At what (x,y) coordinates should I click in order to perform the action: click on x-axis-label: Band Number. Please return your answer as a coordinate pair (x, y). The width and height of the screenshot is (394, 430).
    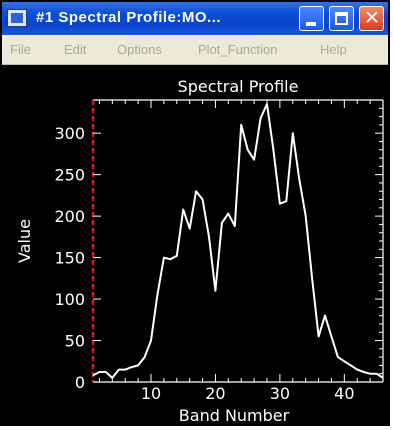
    Looking at the image, I should click on (234, 415).